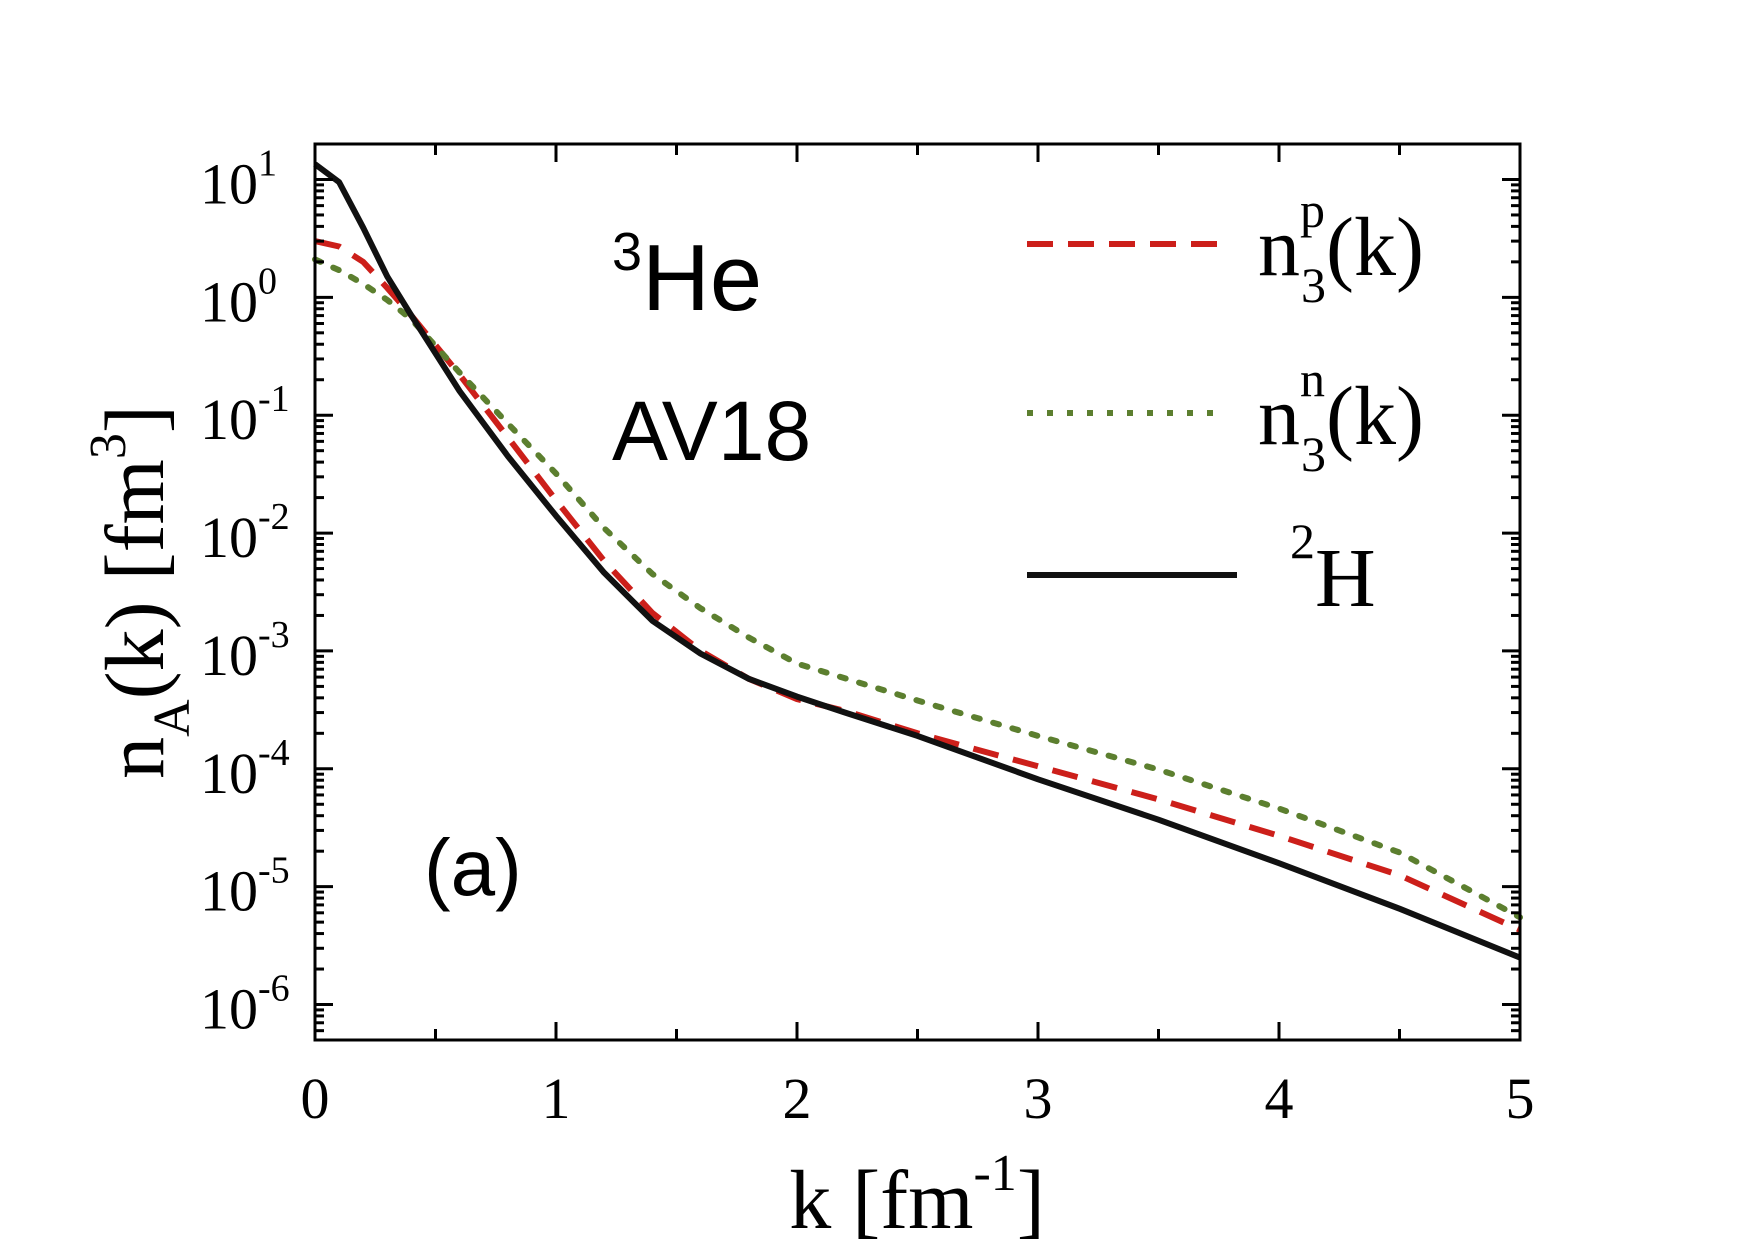  I want to click on x-axis-label-tail: ], so click(1031, 1196).